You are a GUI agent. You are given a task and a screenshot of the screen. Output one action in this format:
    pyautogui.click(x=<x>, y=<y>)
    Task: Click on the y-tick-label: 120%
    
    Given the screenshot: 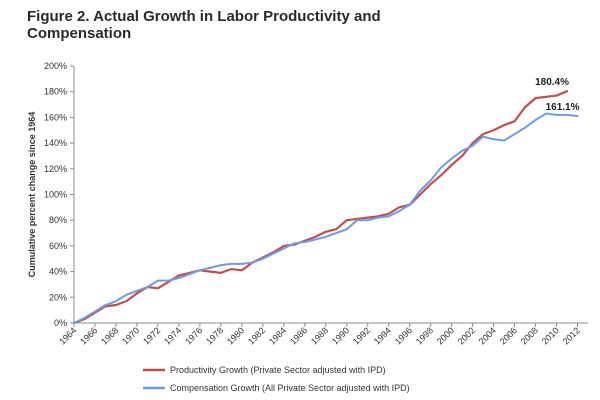 What is the action you would take?
    pyautogui.click(x=55, y=169)
    